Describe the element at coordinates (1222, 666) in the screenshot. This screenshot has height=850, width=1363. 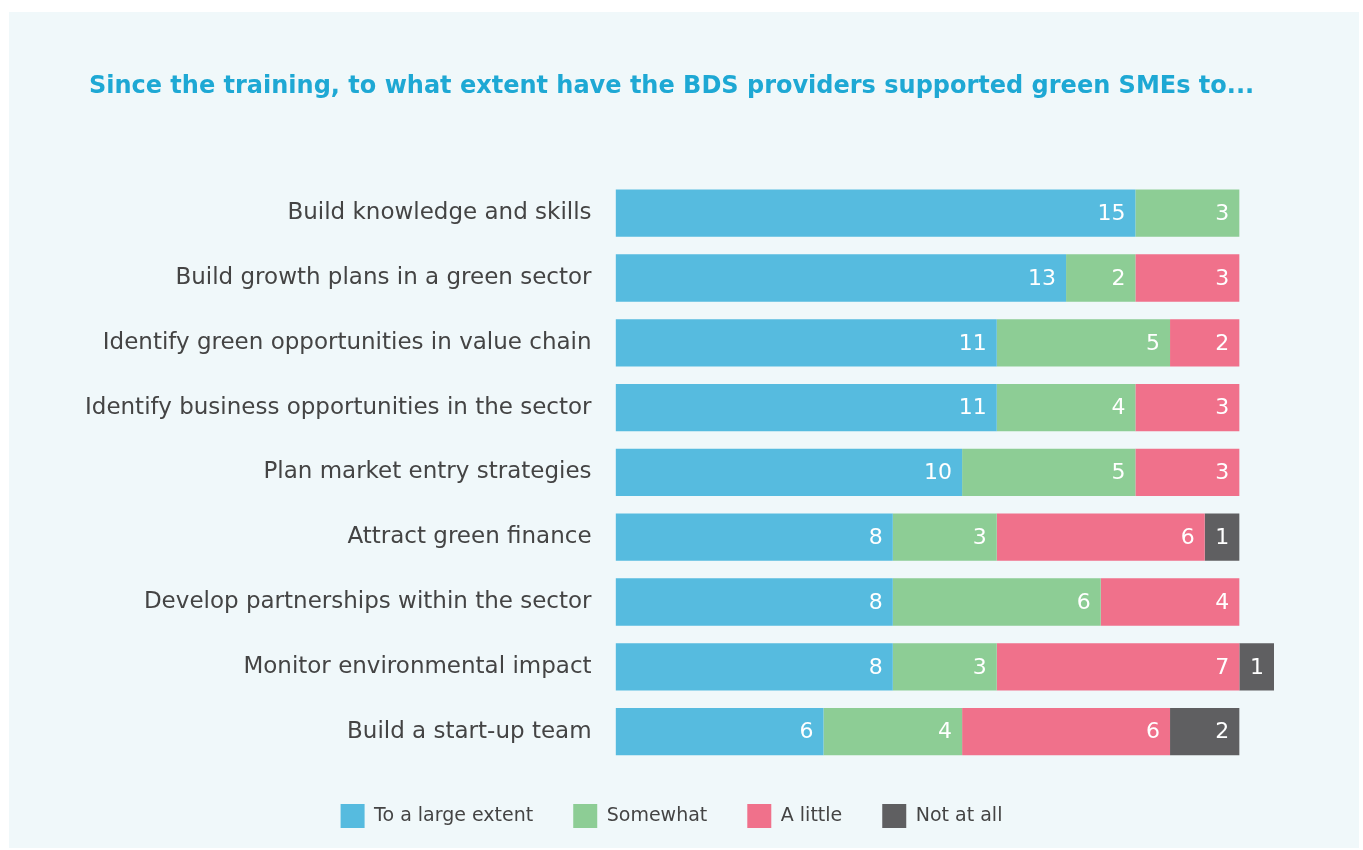
I see `data-label: 7` at that location.